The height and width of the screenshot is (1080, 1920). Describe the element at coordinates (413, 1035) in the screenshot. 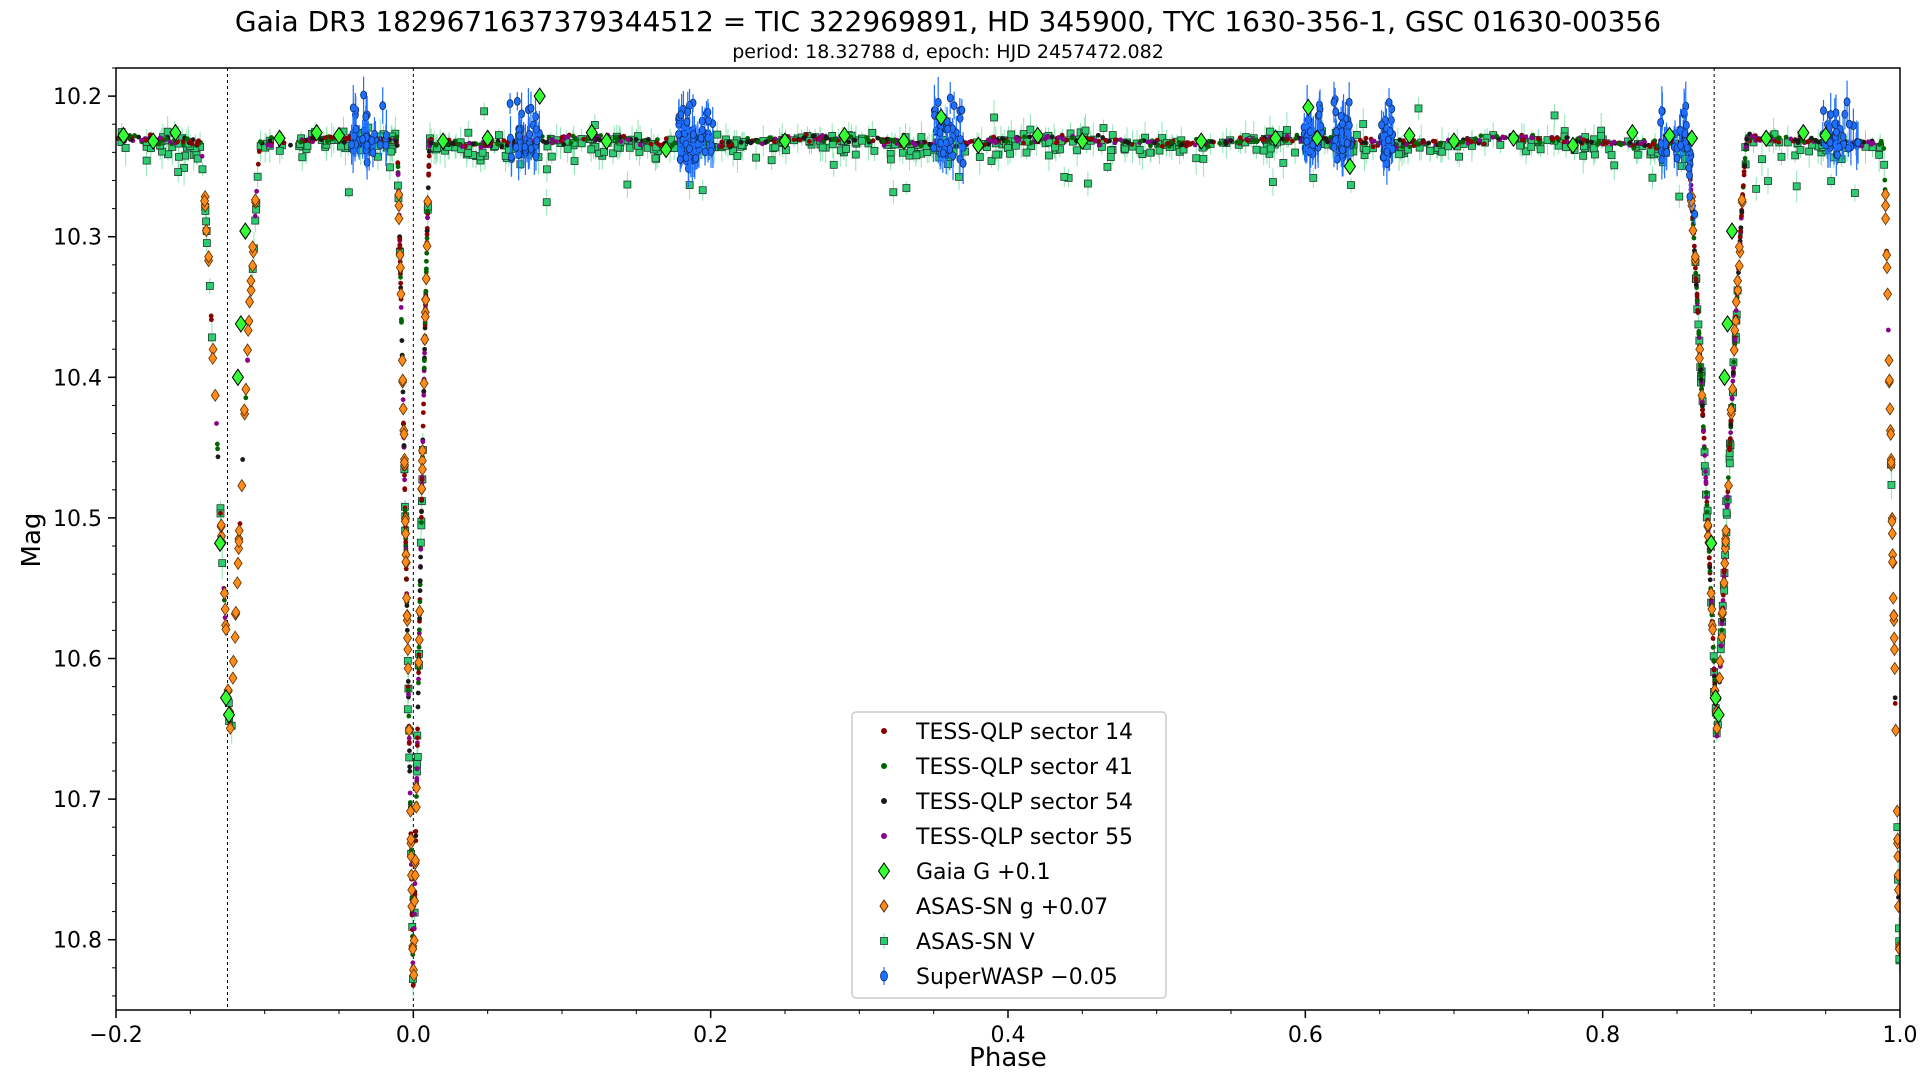

I see `x-tick-label: 0.0` at that location.